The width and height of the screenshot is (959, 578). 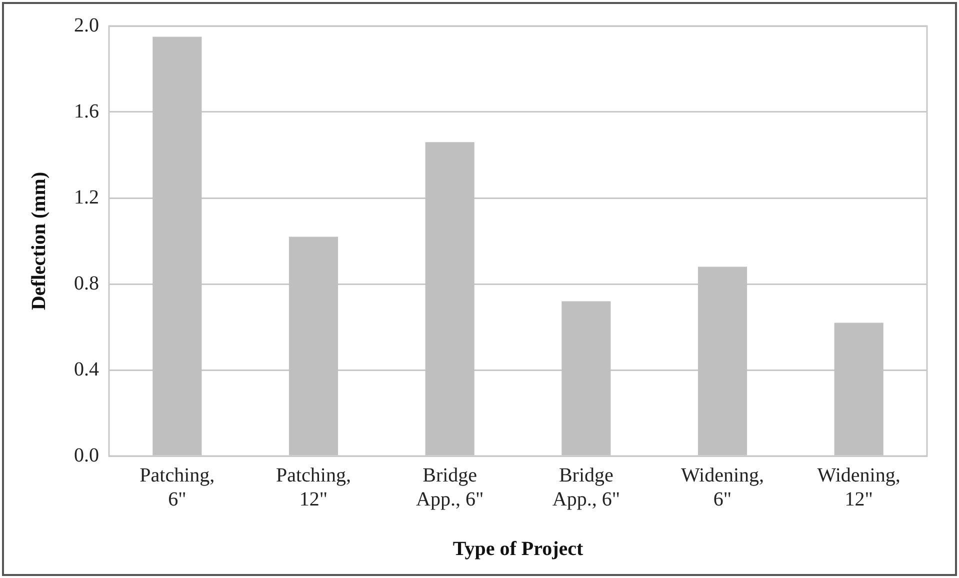 I want to click on x-tick-label: Patching, 6", so click(x=177, y=487).